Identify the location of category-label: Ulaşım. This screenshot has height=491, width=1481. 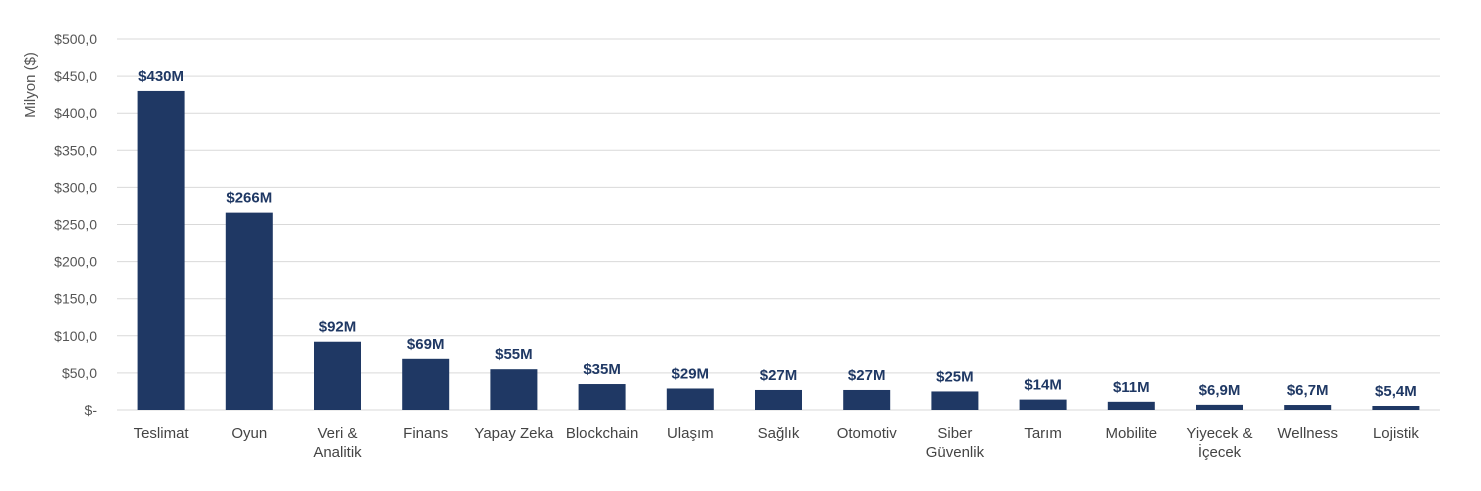
(690, 433).